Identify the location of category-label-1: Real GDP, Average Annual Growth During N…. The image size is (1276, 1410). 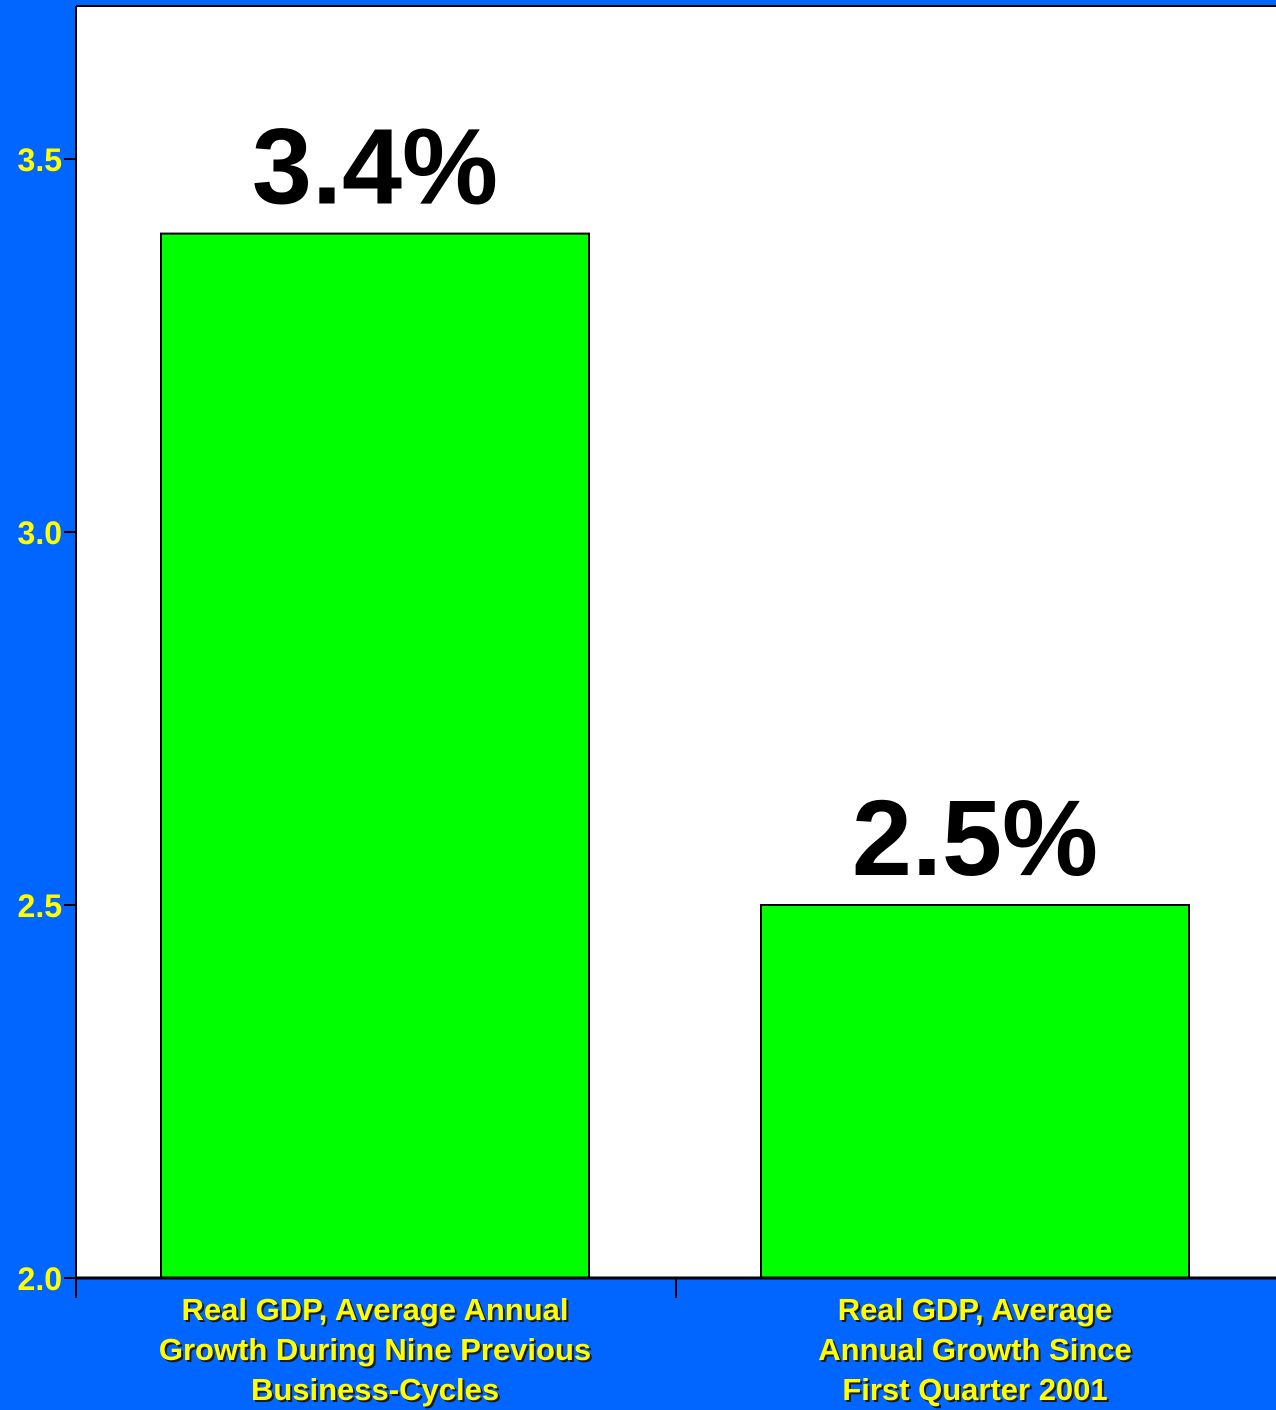
(375, 1349).